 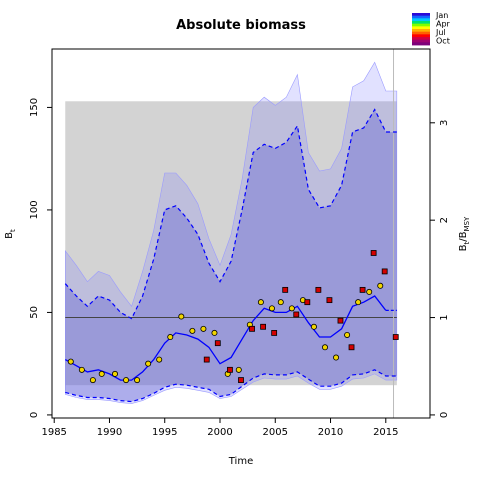 I want to click on y-axis-label: Bt, so click(x=10, y=234).